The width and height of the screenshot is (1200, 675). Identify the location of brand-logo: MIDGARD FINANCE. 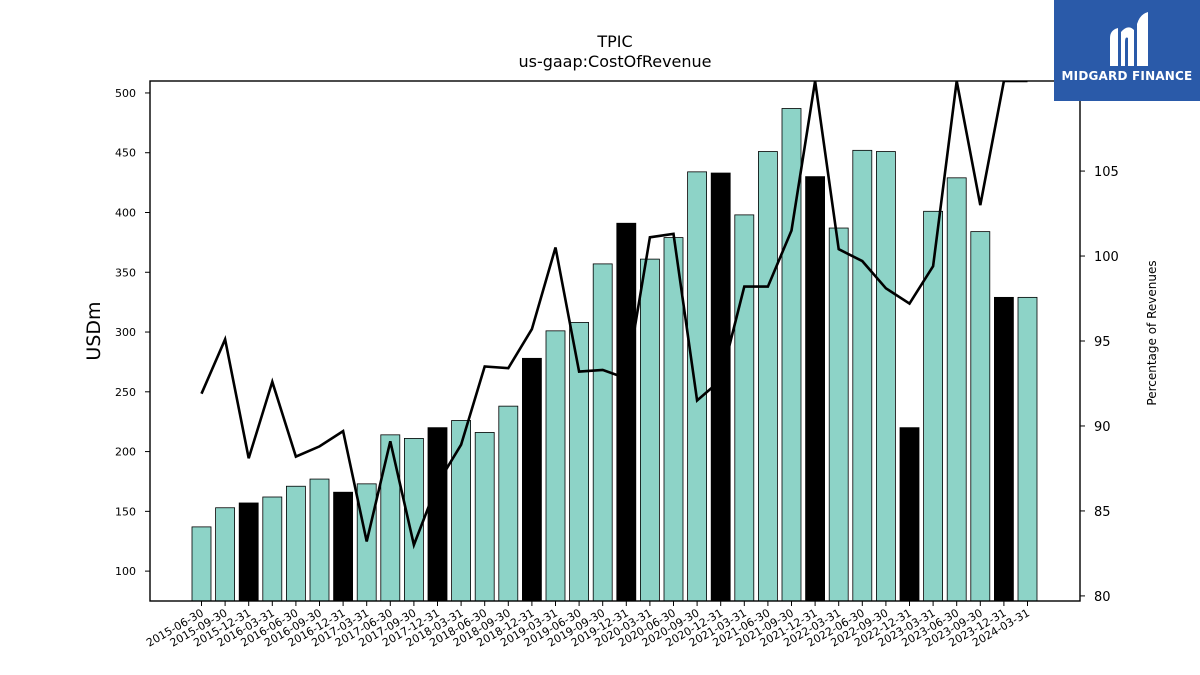
(1127, 50).